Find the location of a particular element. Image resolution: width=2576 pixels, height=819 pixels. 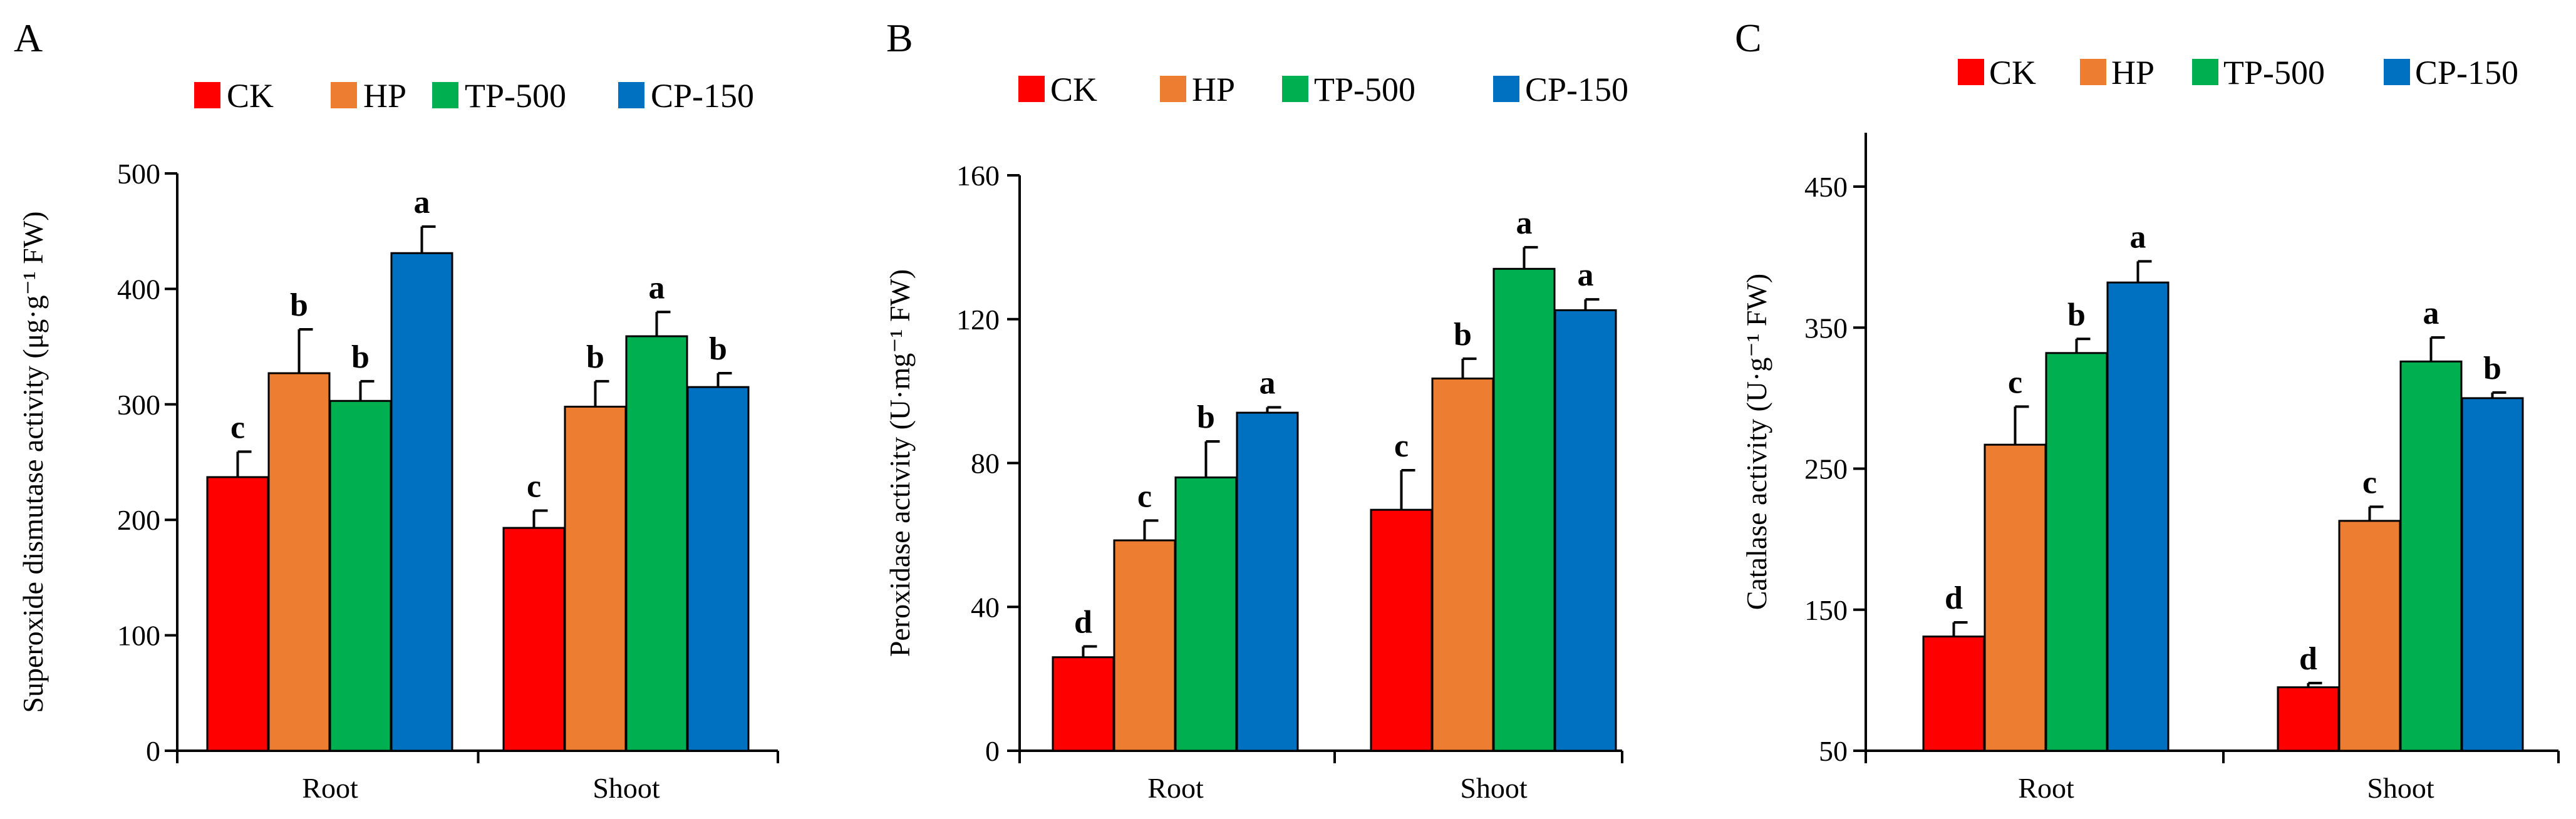

y-tick-label: 120 is located at coordinates (978, 320).